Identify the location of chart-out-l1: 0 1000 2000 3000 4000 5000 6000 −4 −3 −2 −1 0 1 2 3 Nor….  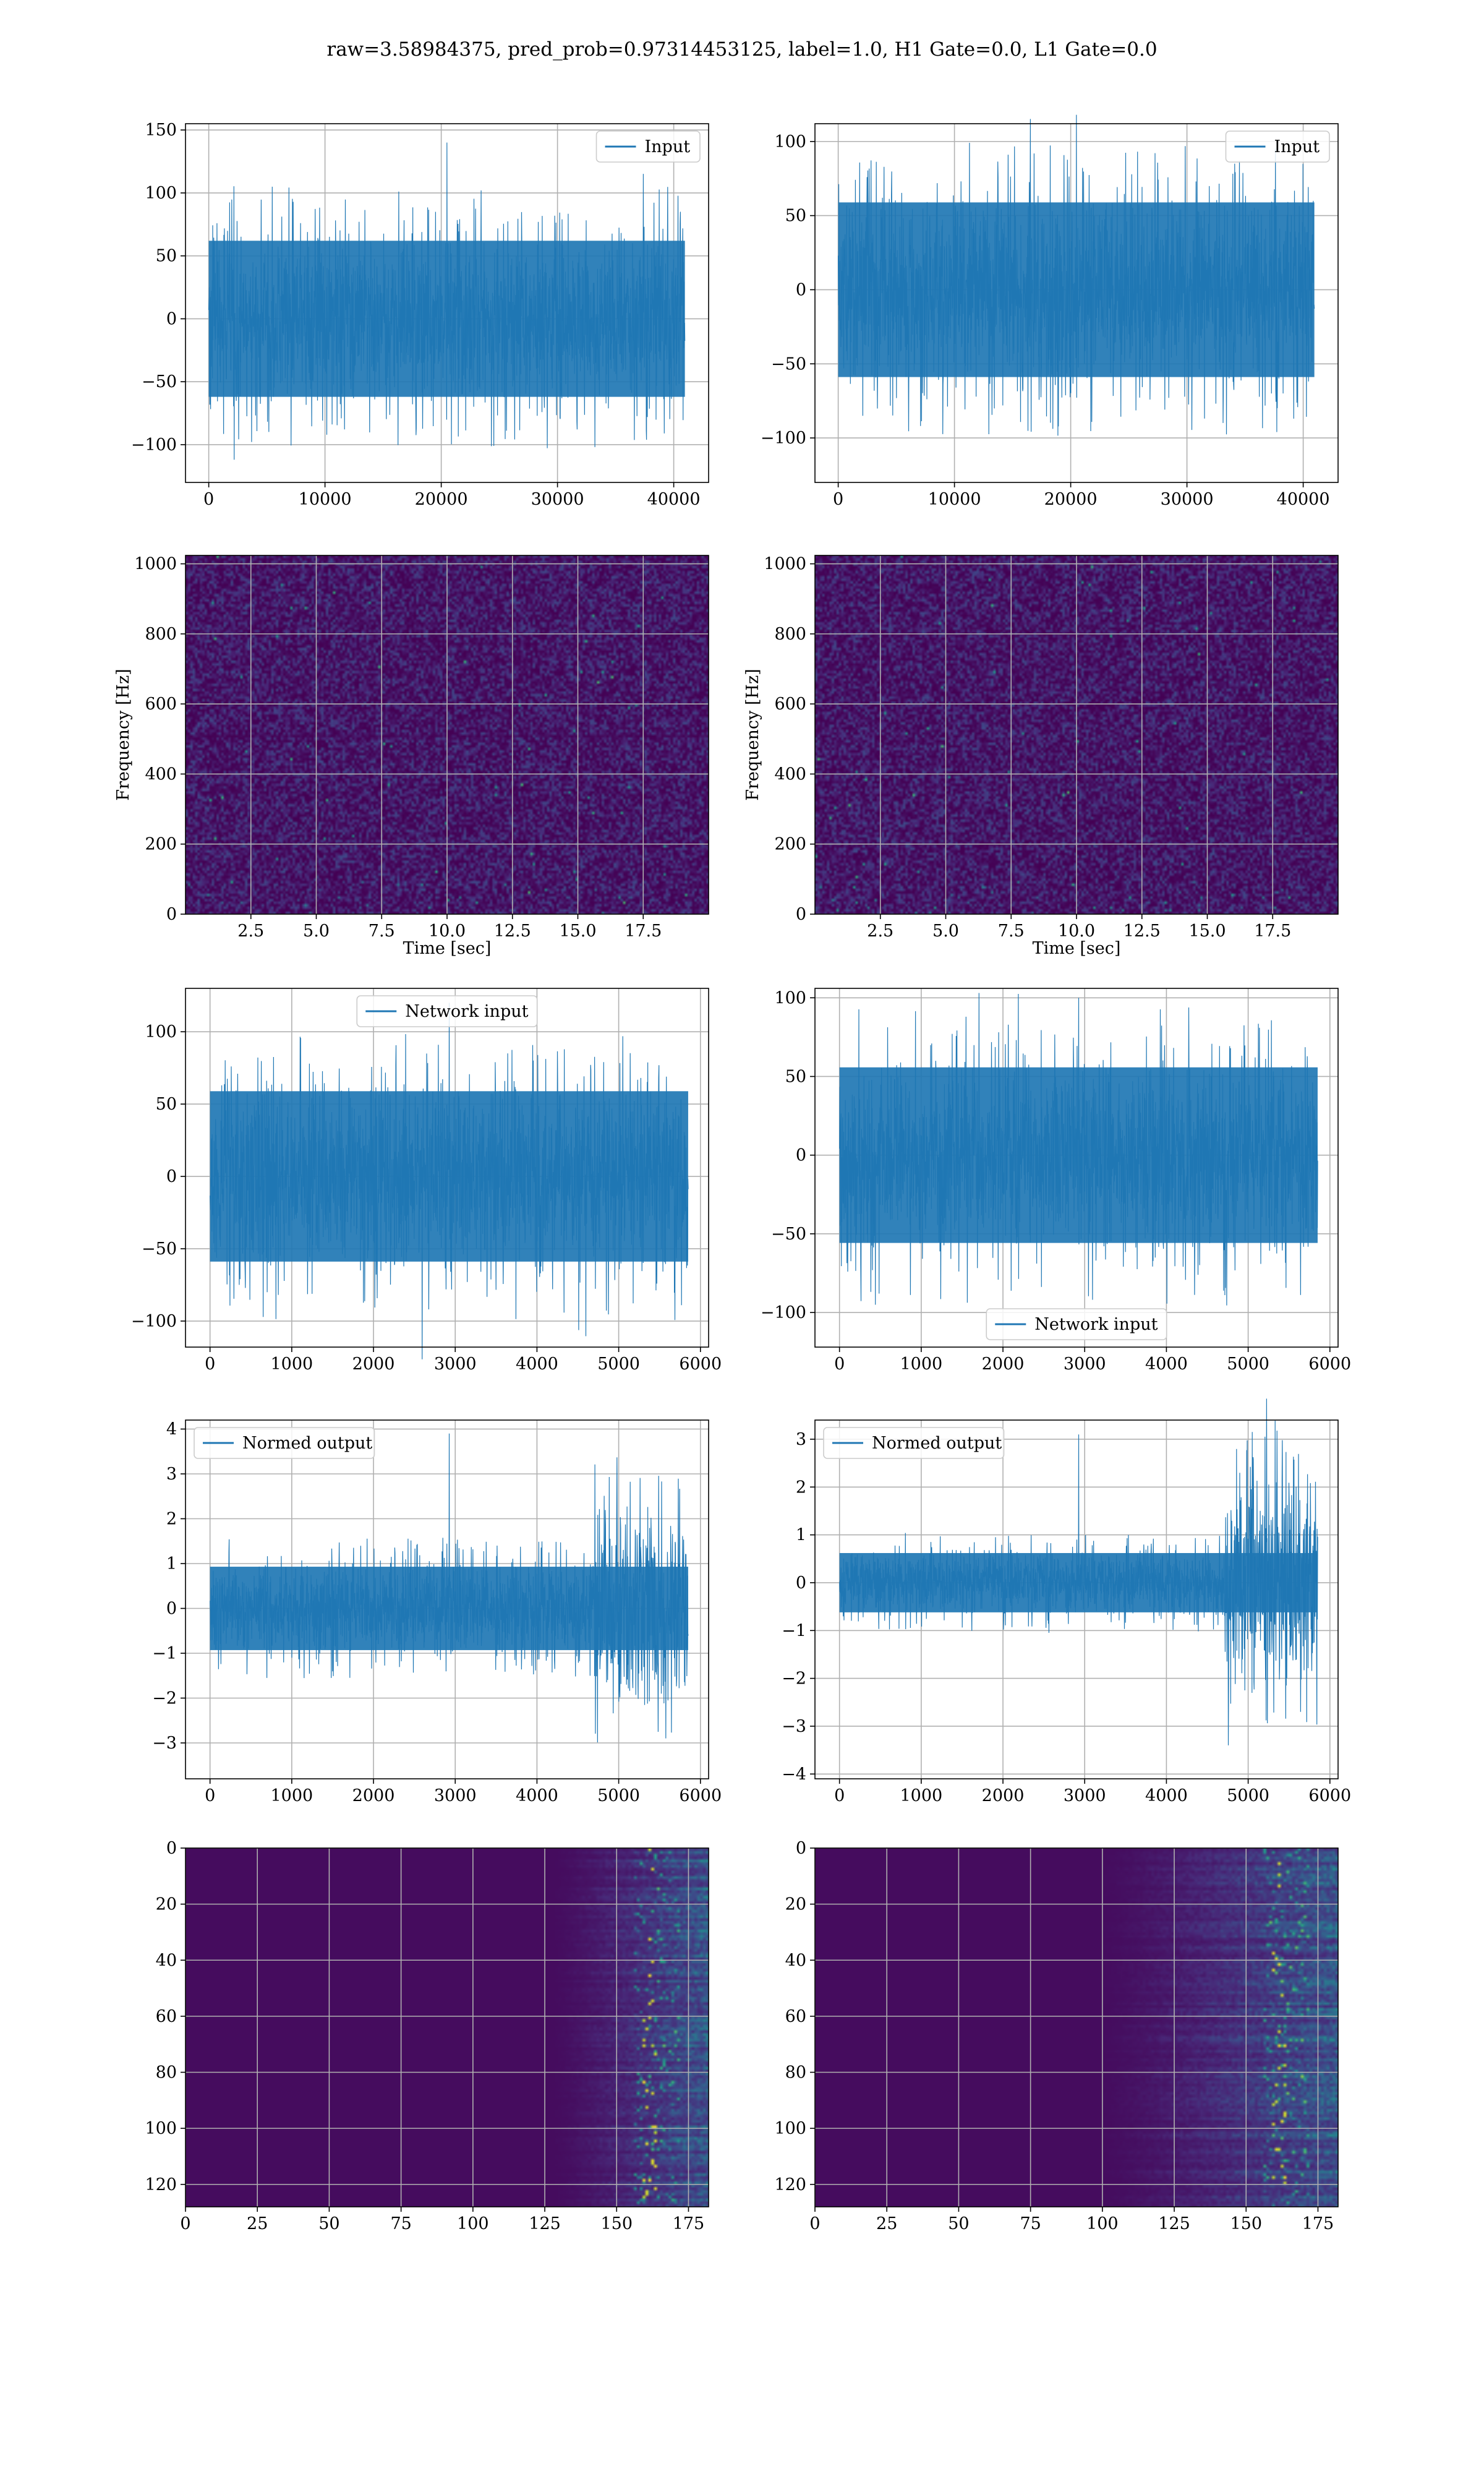
(1066, 1602).